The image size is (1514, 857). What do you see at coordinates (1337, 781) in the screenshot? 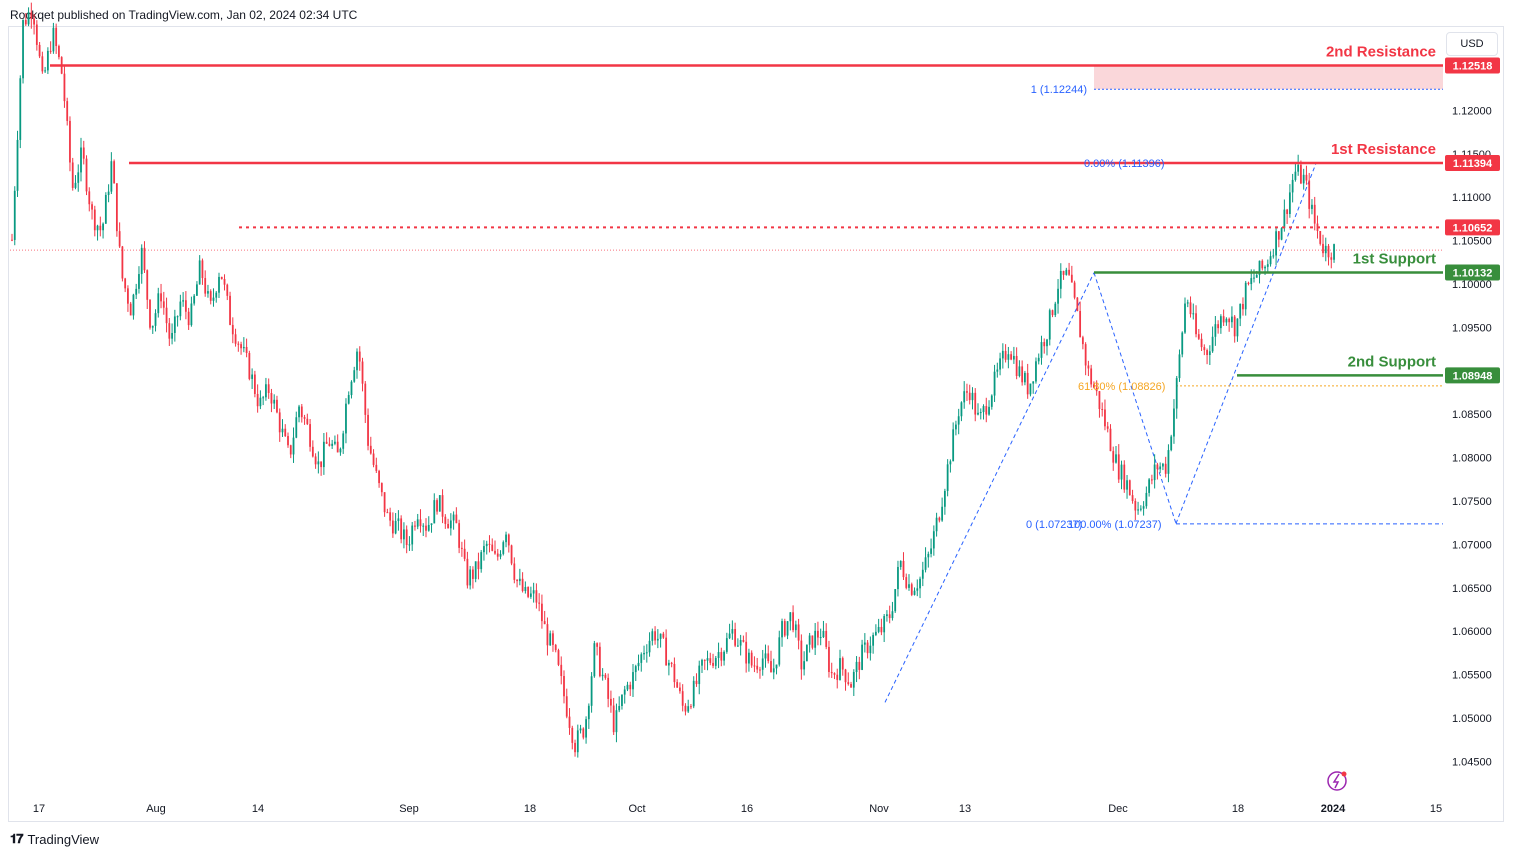
I see `replay-icon` at bounding box center [1337, 781].